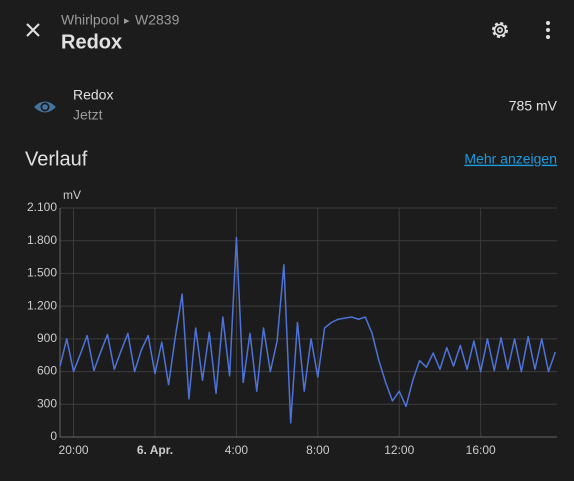 This screenshot has width=574, height=481. I want to click on dialog-title: Redox, so click(91, 42).